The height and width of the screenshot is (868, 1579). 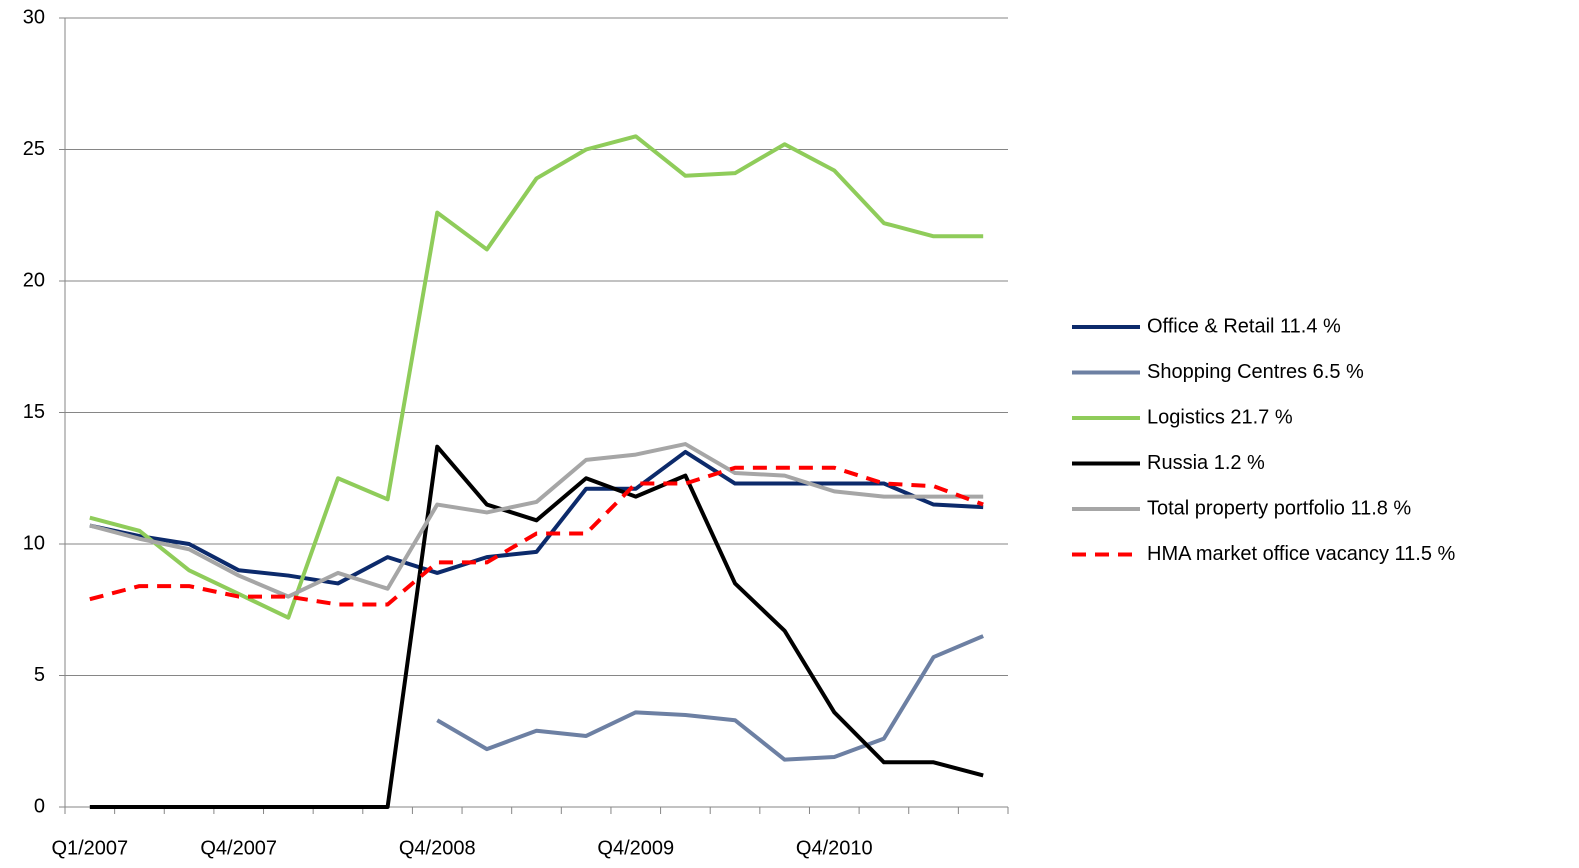 I want to click on x-tick-label: Q1/2007, so click(x=89, y=848).